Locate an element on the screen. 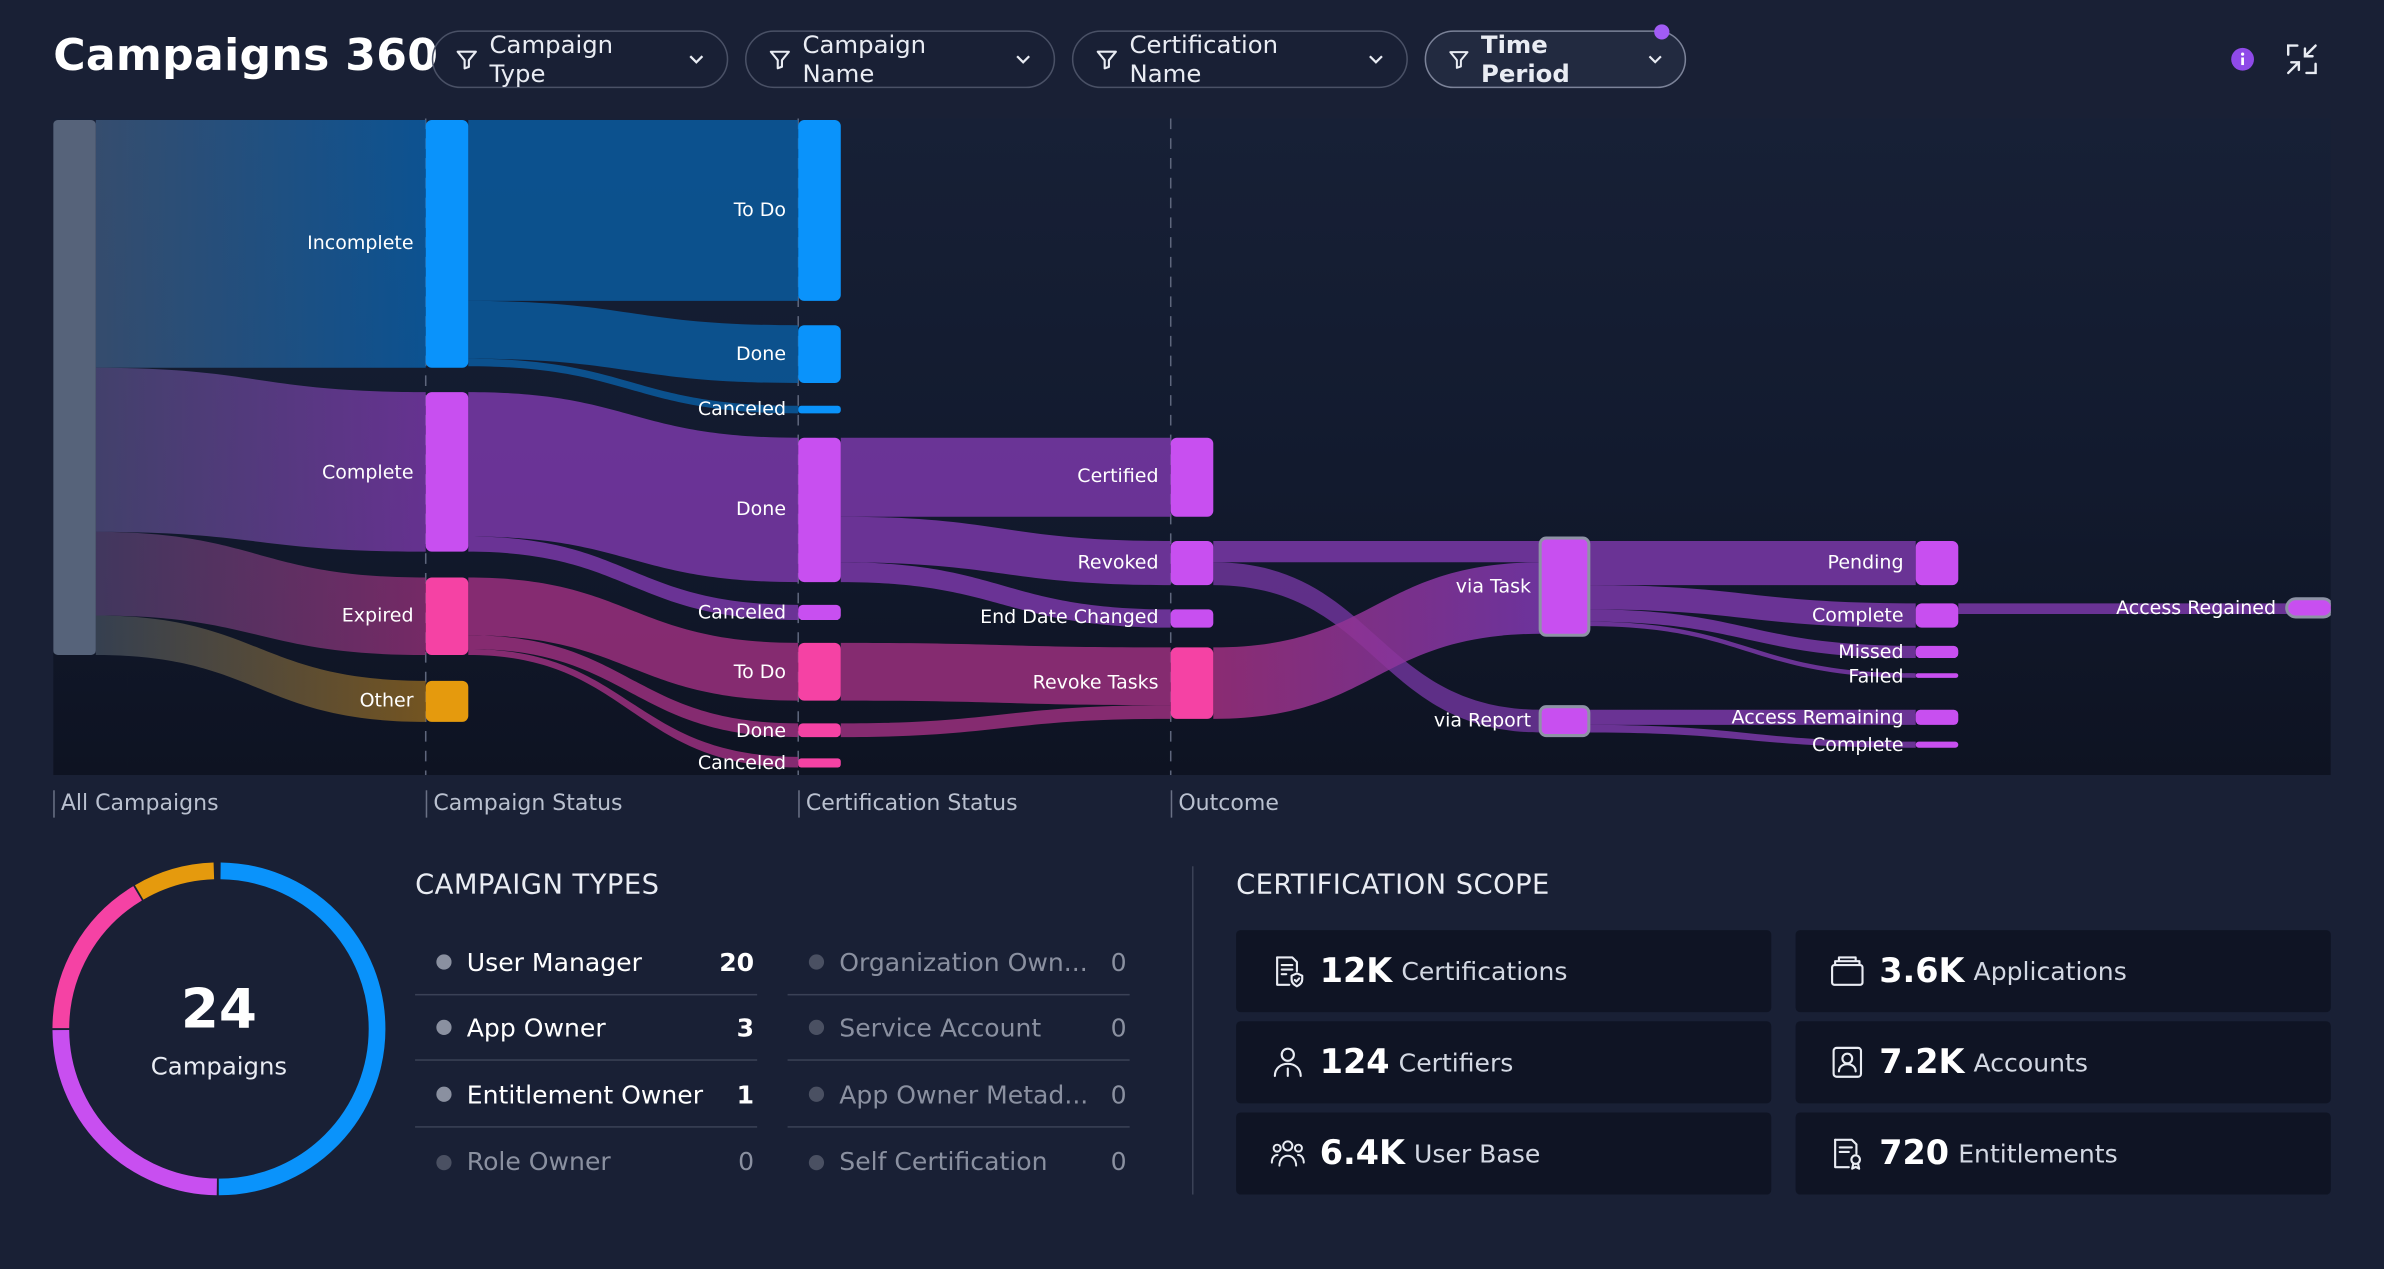 The width and height of the screenshot is (2384, 1269). flow-done-enddate is located at coordinates (1005, 595).